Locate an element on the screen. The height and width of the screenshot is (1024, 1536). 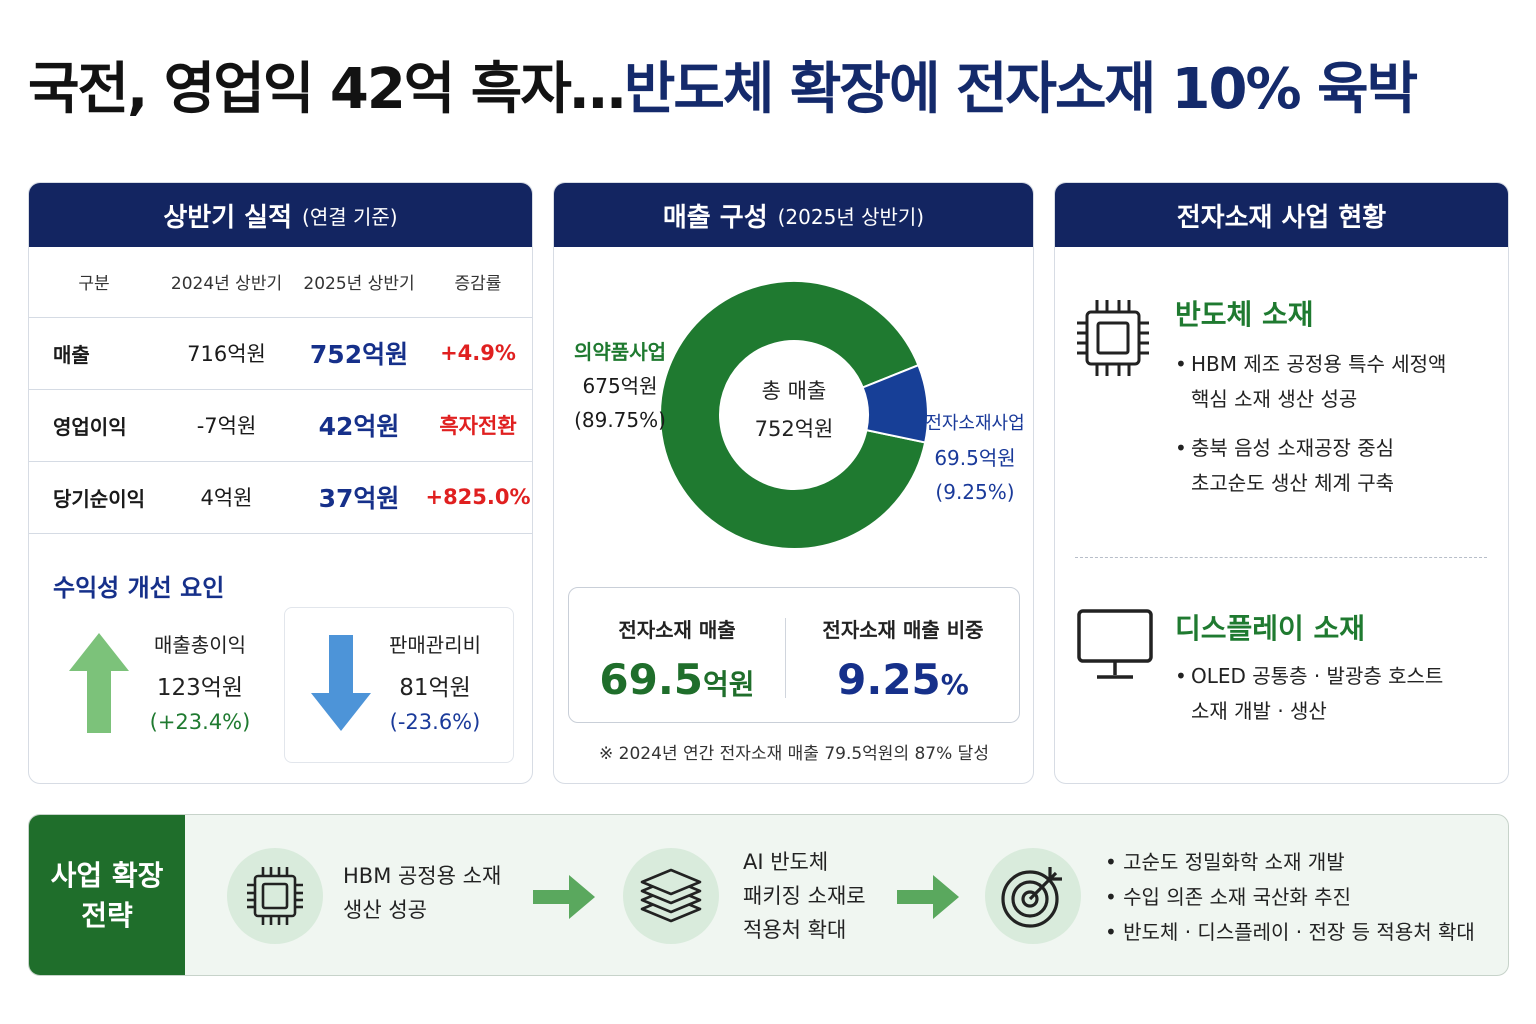
display-list: • OLED 공통층 · 발광층 호스트 소재 개발 · 생산 is located at coordinates (1309, 694).